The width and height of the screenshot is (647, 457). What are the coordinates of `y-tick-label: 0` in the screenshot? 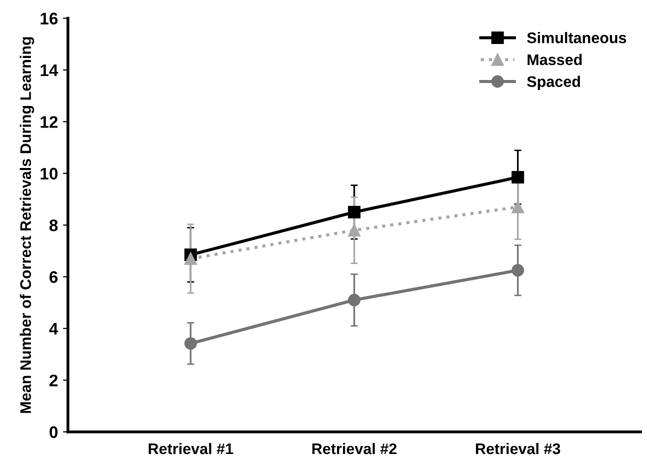 It's located at (54, 432).